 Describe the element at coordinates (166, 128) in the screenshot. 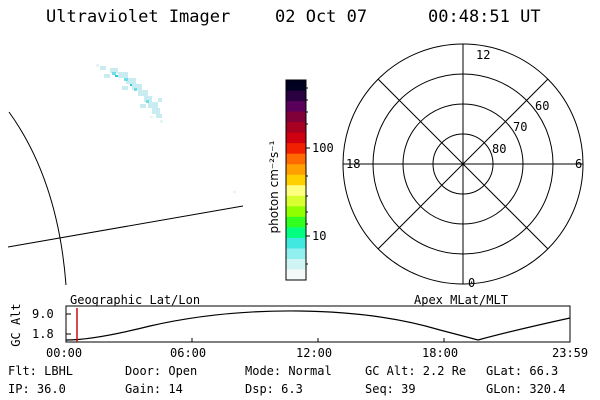

I see `aurora-image` at that location.